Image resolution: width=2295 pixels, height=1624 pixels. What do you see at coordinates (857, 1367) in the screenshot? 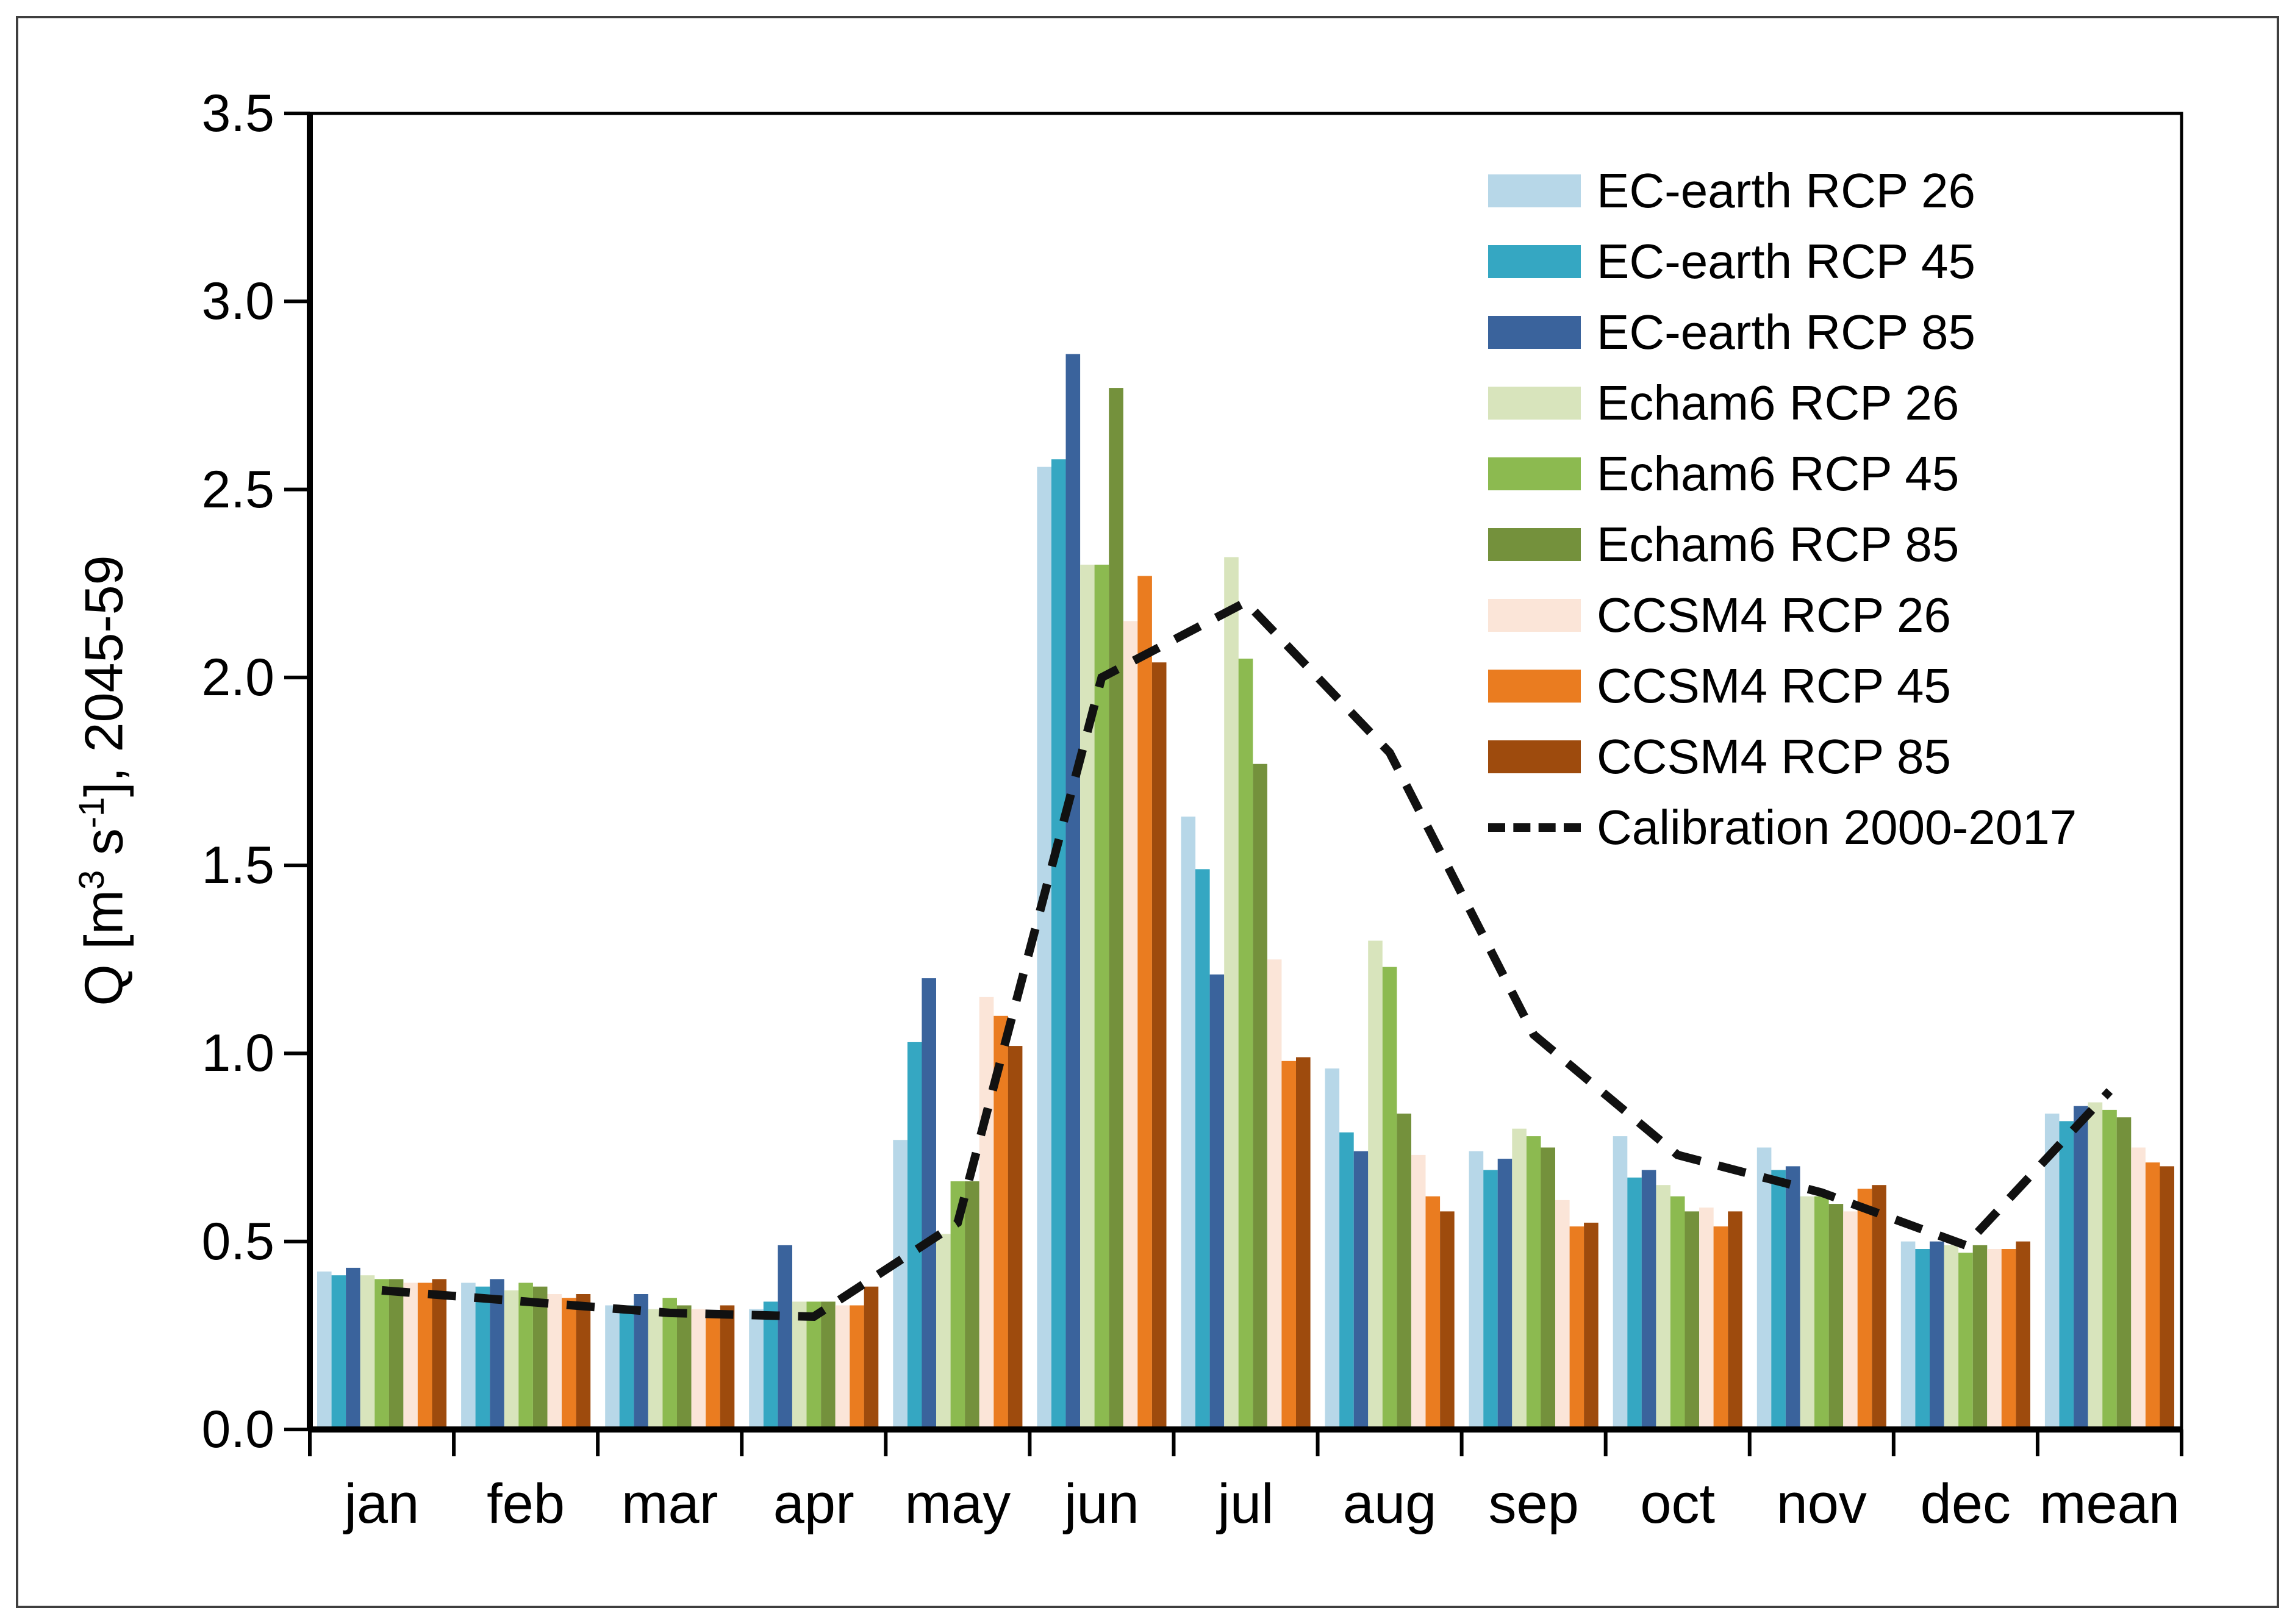
I see `bar-ccsm4-rcp-45-apr` at bounding box center [857, 1367].